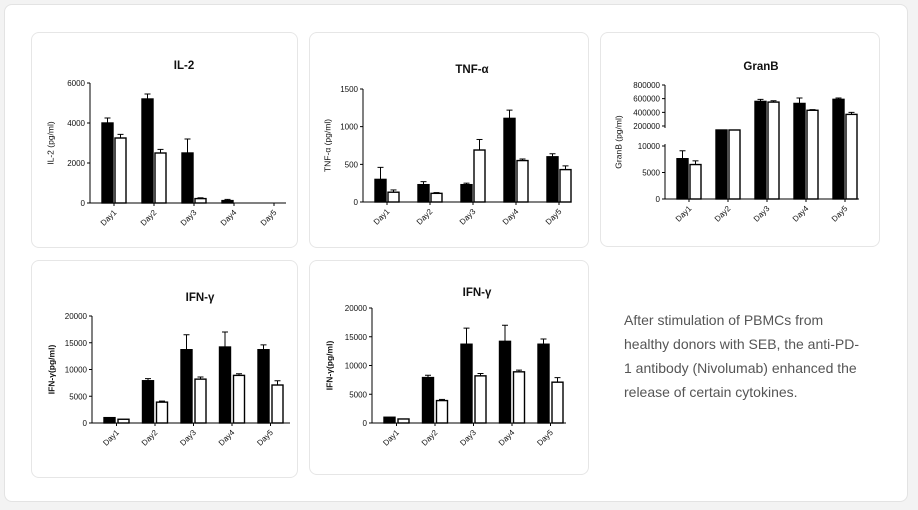  I want to click on y-tick-label: 400000, so click(646, 112).